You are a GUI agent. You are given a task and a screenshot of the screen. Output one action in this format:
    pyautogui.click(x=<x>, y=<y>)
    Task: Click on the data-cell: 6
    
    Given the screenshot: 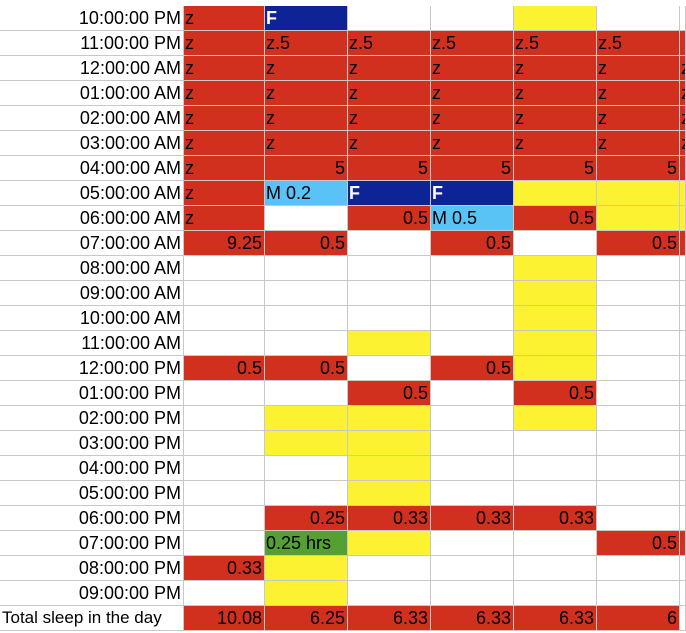 What is the action you would take?
    pyautogui.click(x=638, y=618)
    